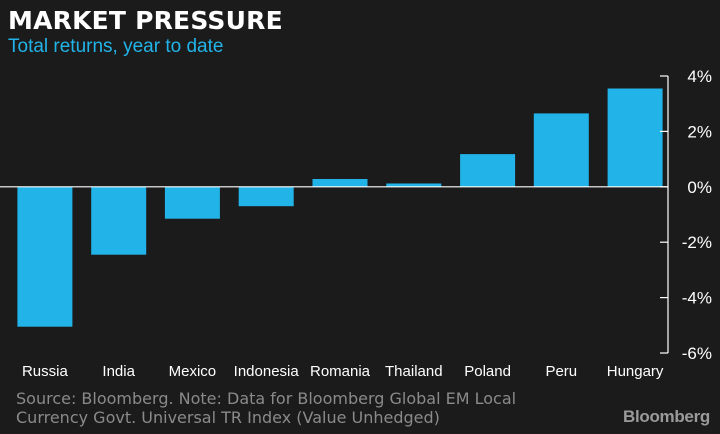  Describe the element at coordinates (635, 137) in the screenshot. I see `bar-hungary` at that location.